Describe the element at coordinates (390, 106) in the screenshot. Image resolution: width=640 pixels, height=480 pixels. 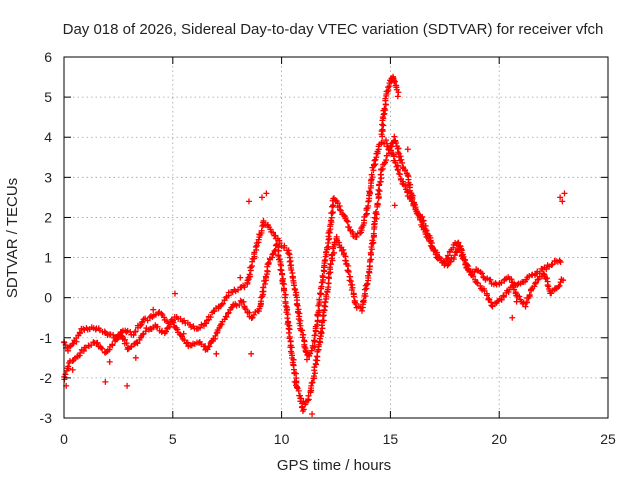
I see `series-spike-15h` at that location.